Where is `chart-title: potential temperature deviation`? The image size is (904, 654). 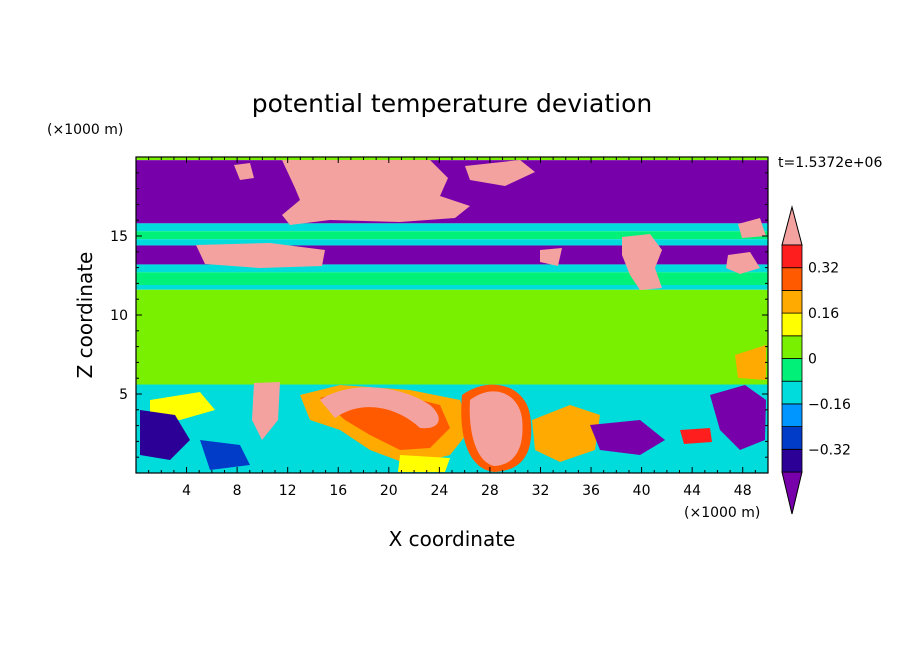
chart-title: potential temperature deviation is located at coordinates (452, 103).